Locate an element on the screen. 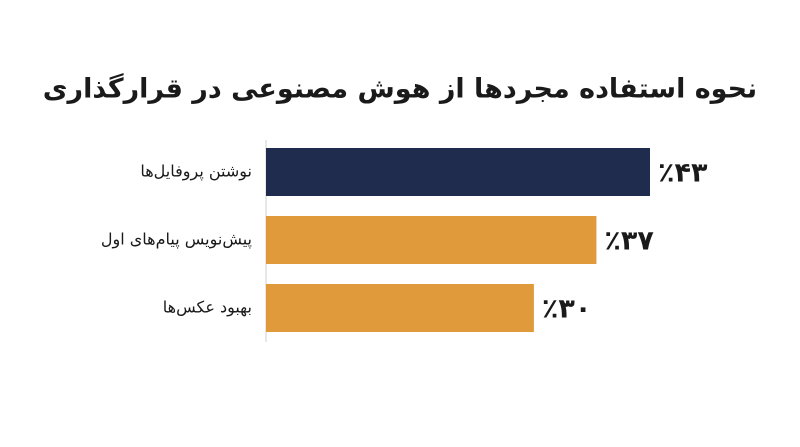 The width and height of the screenshot is (800, 447). value-label: ٪۴۳ is located at coordinates (683, 173).